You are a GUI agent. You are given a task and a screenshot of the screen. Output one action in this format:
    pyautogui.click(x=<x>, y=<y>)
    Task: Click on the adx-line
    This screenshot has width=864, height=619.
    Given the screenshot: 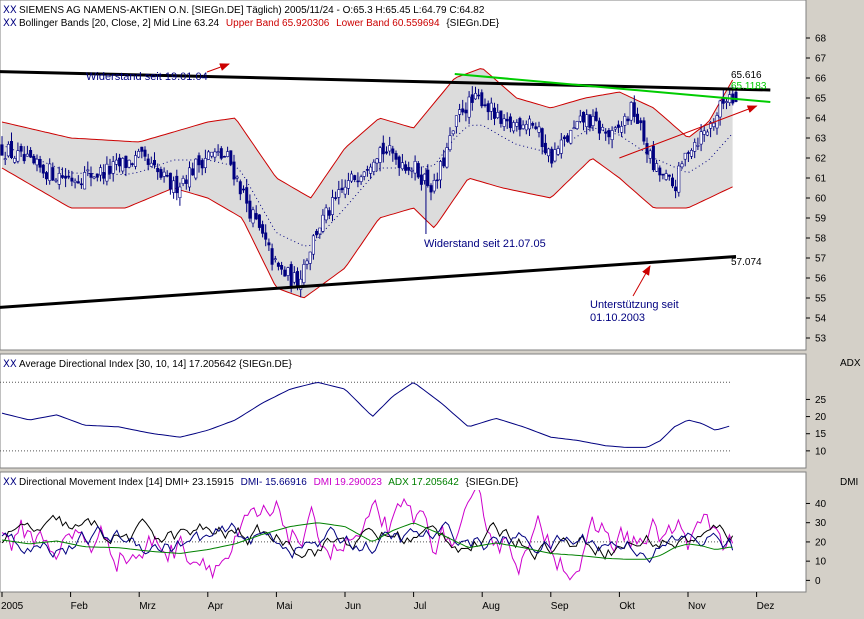 What is the action you would take?
    pyautogui.click(x=365, y=414)
    